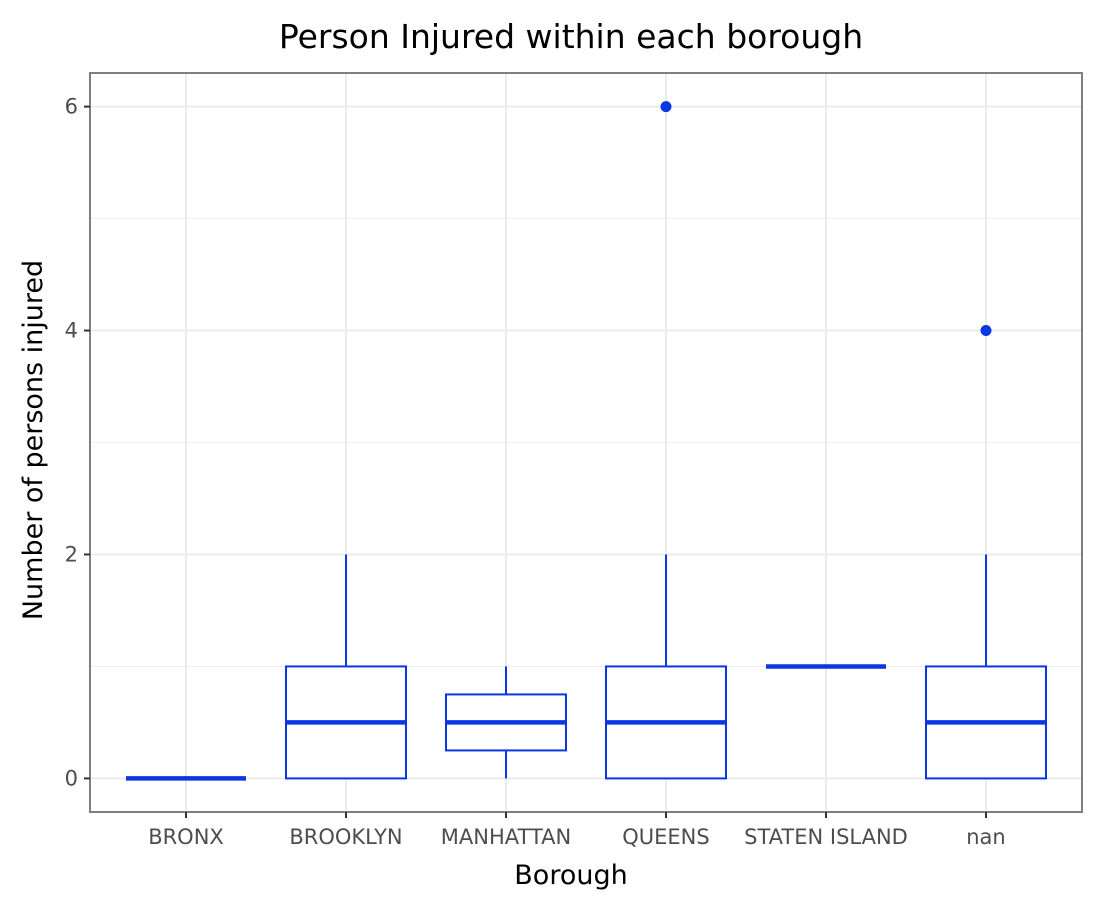 This screenshot has width=1102, height=911. What do you see at coordinates (186, 837) in the screenshot?
I see `x-tick-label: BRONX` at bounding box center [186, 837].